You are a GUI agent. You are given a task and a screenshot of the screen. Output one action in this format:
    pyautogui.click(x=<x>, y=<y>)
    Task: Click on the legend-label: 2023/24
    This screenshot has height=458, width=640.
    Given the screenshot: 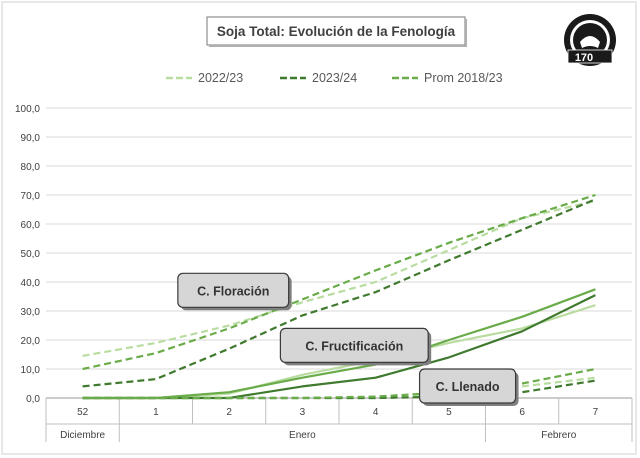 What is the action you would take?
    pyautogui.click(x=334, y=78)
    